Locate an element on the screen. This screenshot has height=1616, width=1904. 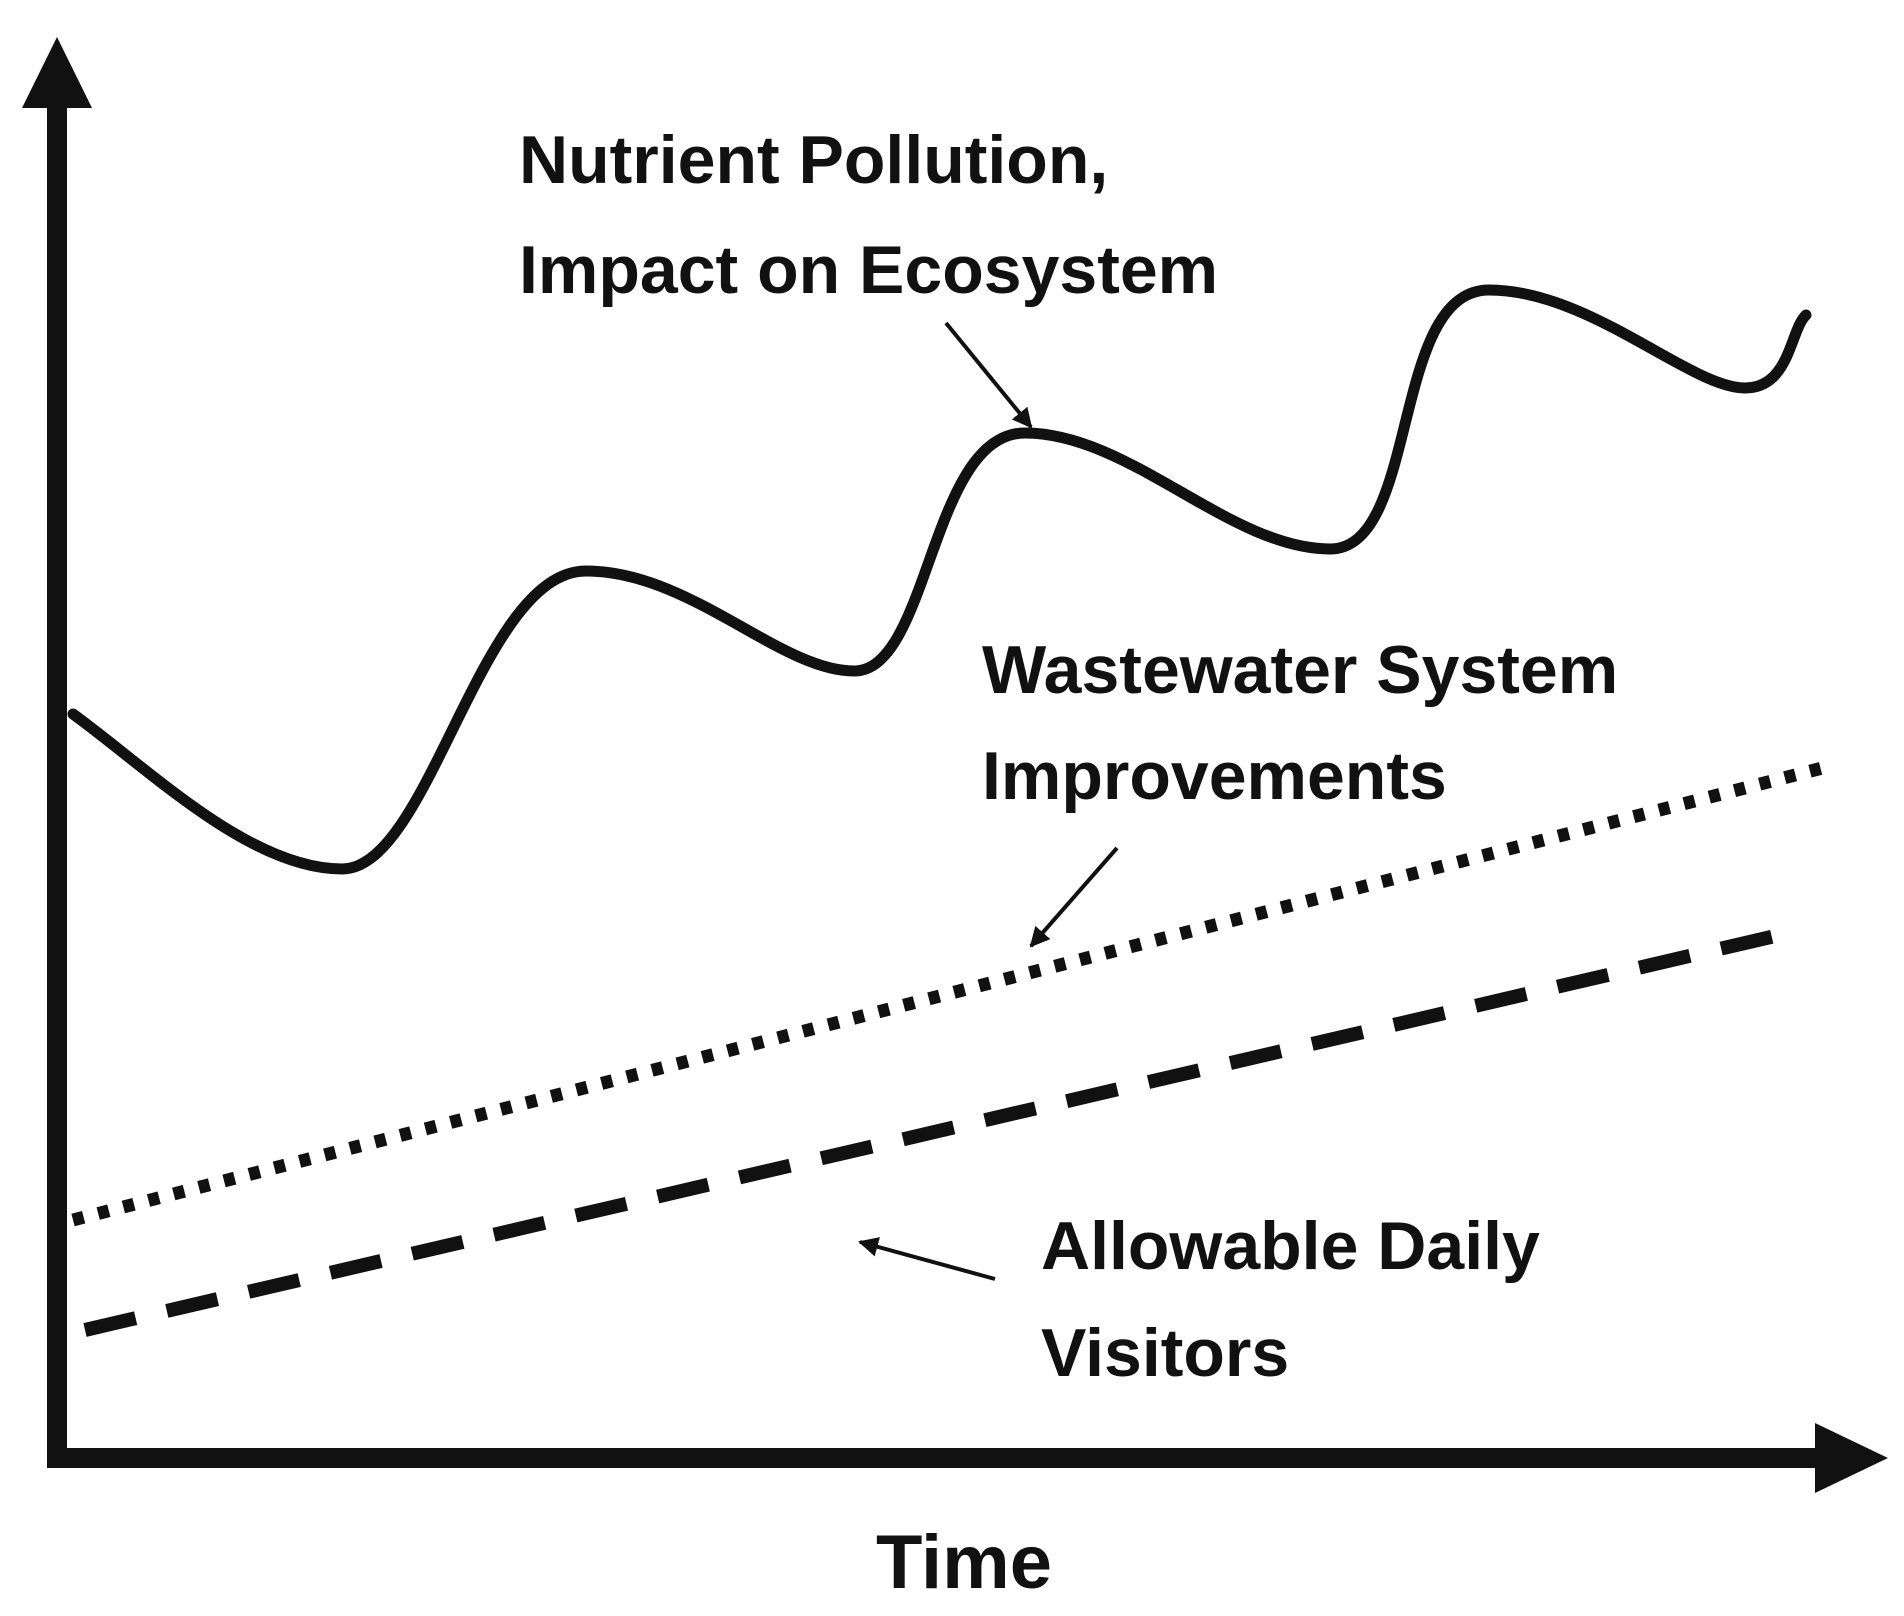
label-line: Allowable Daily is located at coordinates (1290, 1246).